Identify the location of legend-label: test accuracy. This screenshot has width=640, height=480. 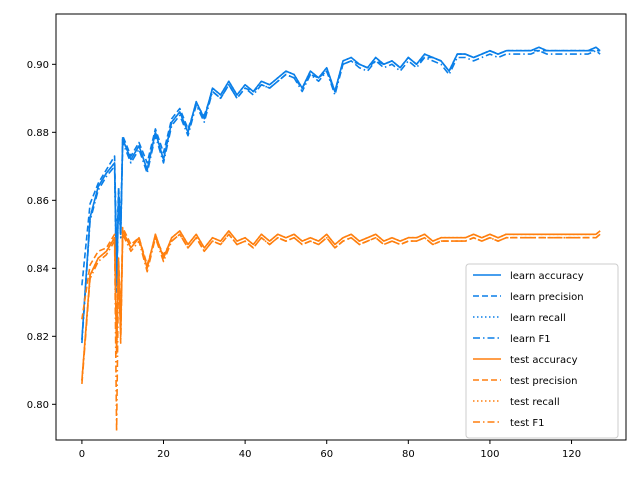
(544, 360).